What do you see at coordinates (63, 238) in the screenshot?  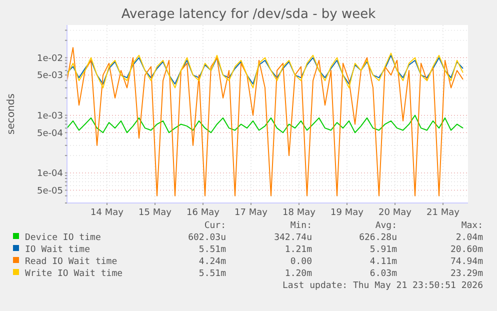 I see `legend-label: Device IO time` at bounding box center [63, 238].